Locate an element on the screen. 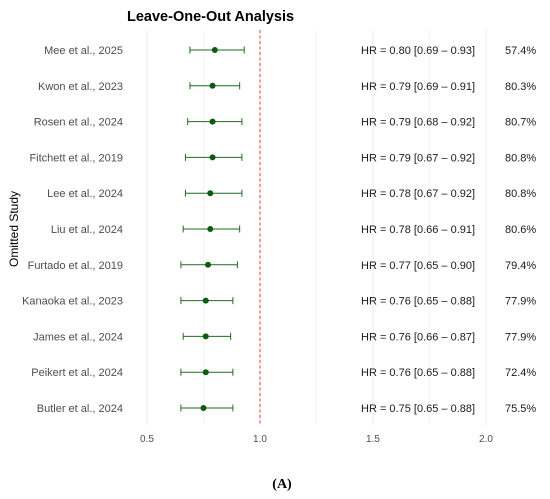 Image resolution: width=550 pixels, height=499 pixels. x-tick-label: 1.0 is located at coordinates (260, 439).